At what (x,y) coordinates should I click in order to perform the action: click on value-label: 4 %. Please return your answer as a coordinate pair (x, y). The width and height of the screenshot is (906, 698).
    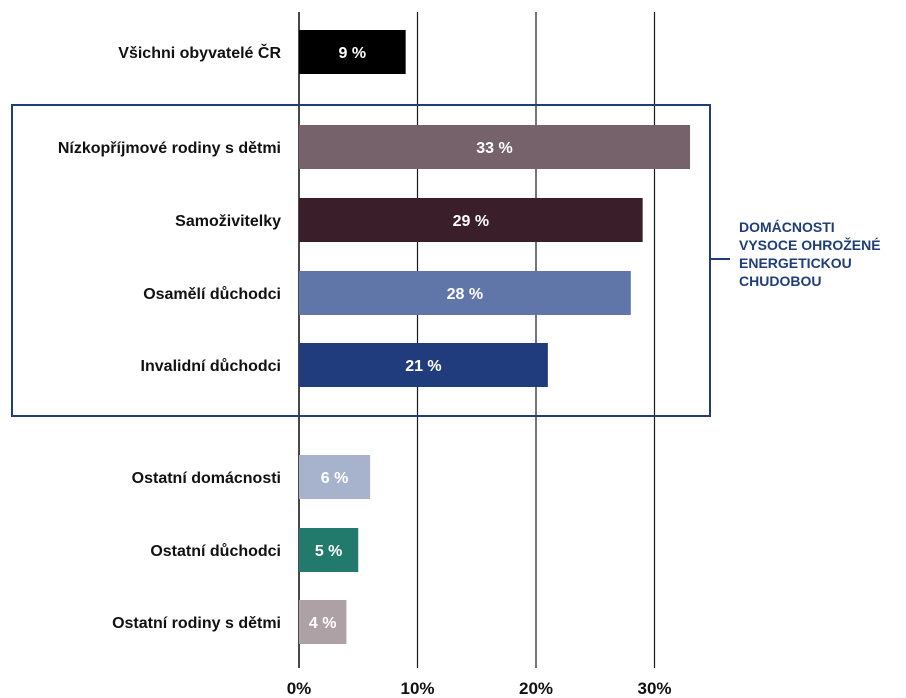
    Looking at the image, I should click on (323, 623).